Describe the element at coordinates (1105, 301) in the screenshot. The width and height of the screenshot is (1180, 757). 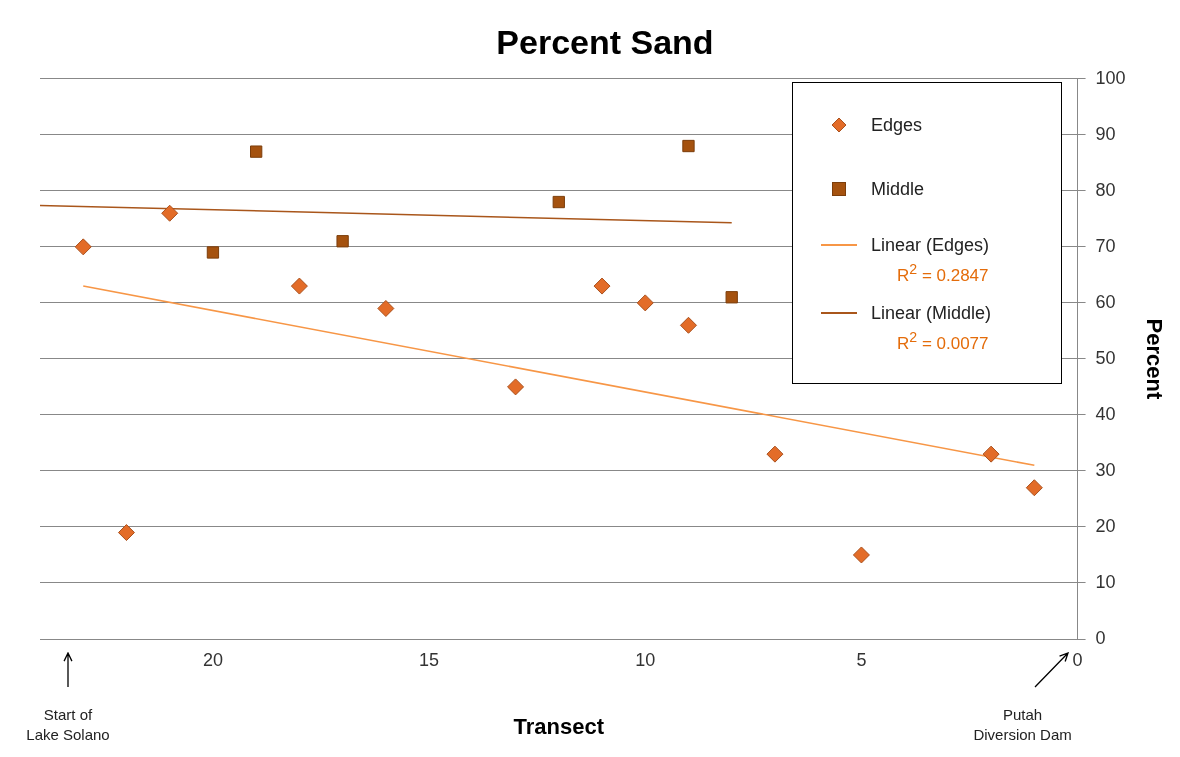
I see `y-tick-label: 60` at that location.